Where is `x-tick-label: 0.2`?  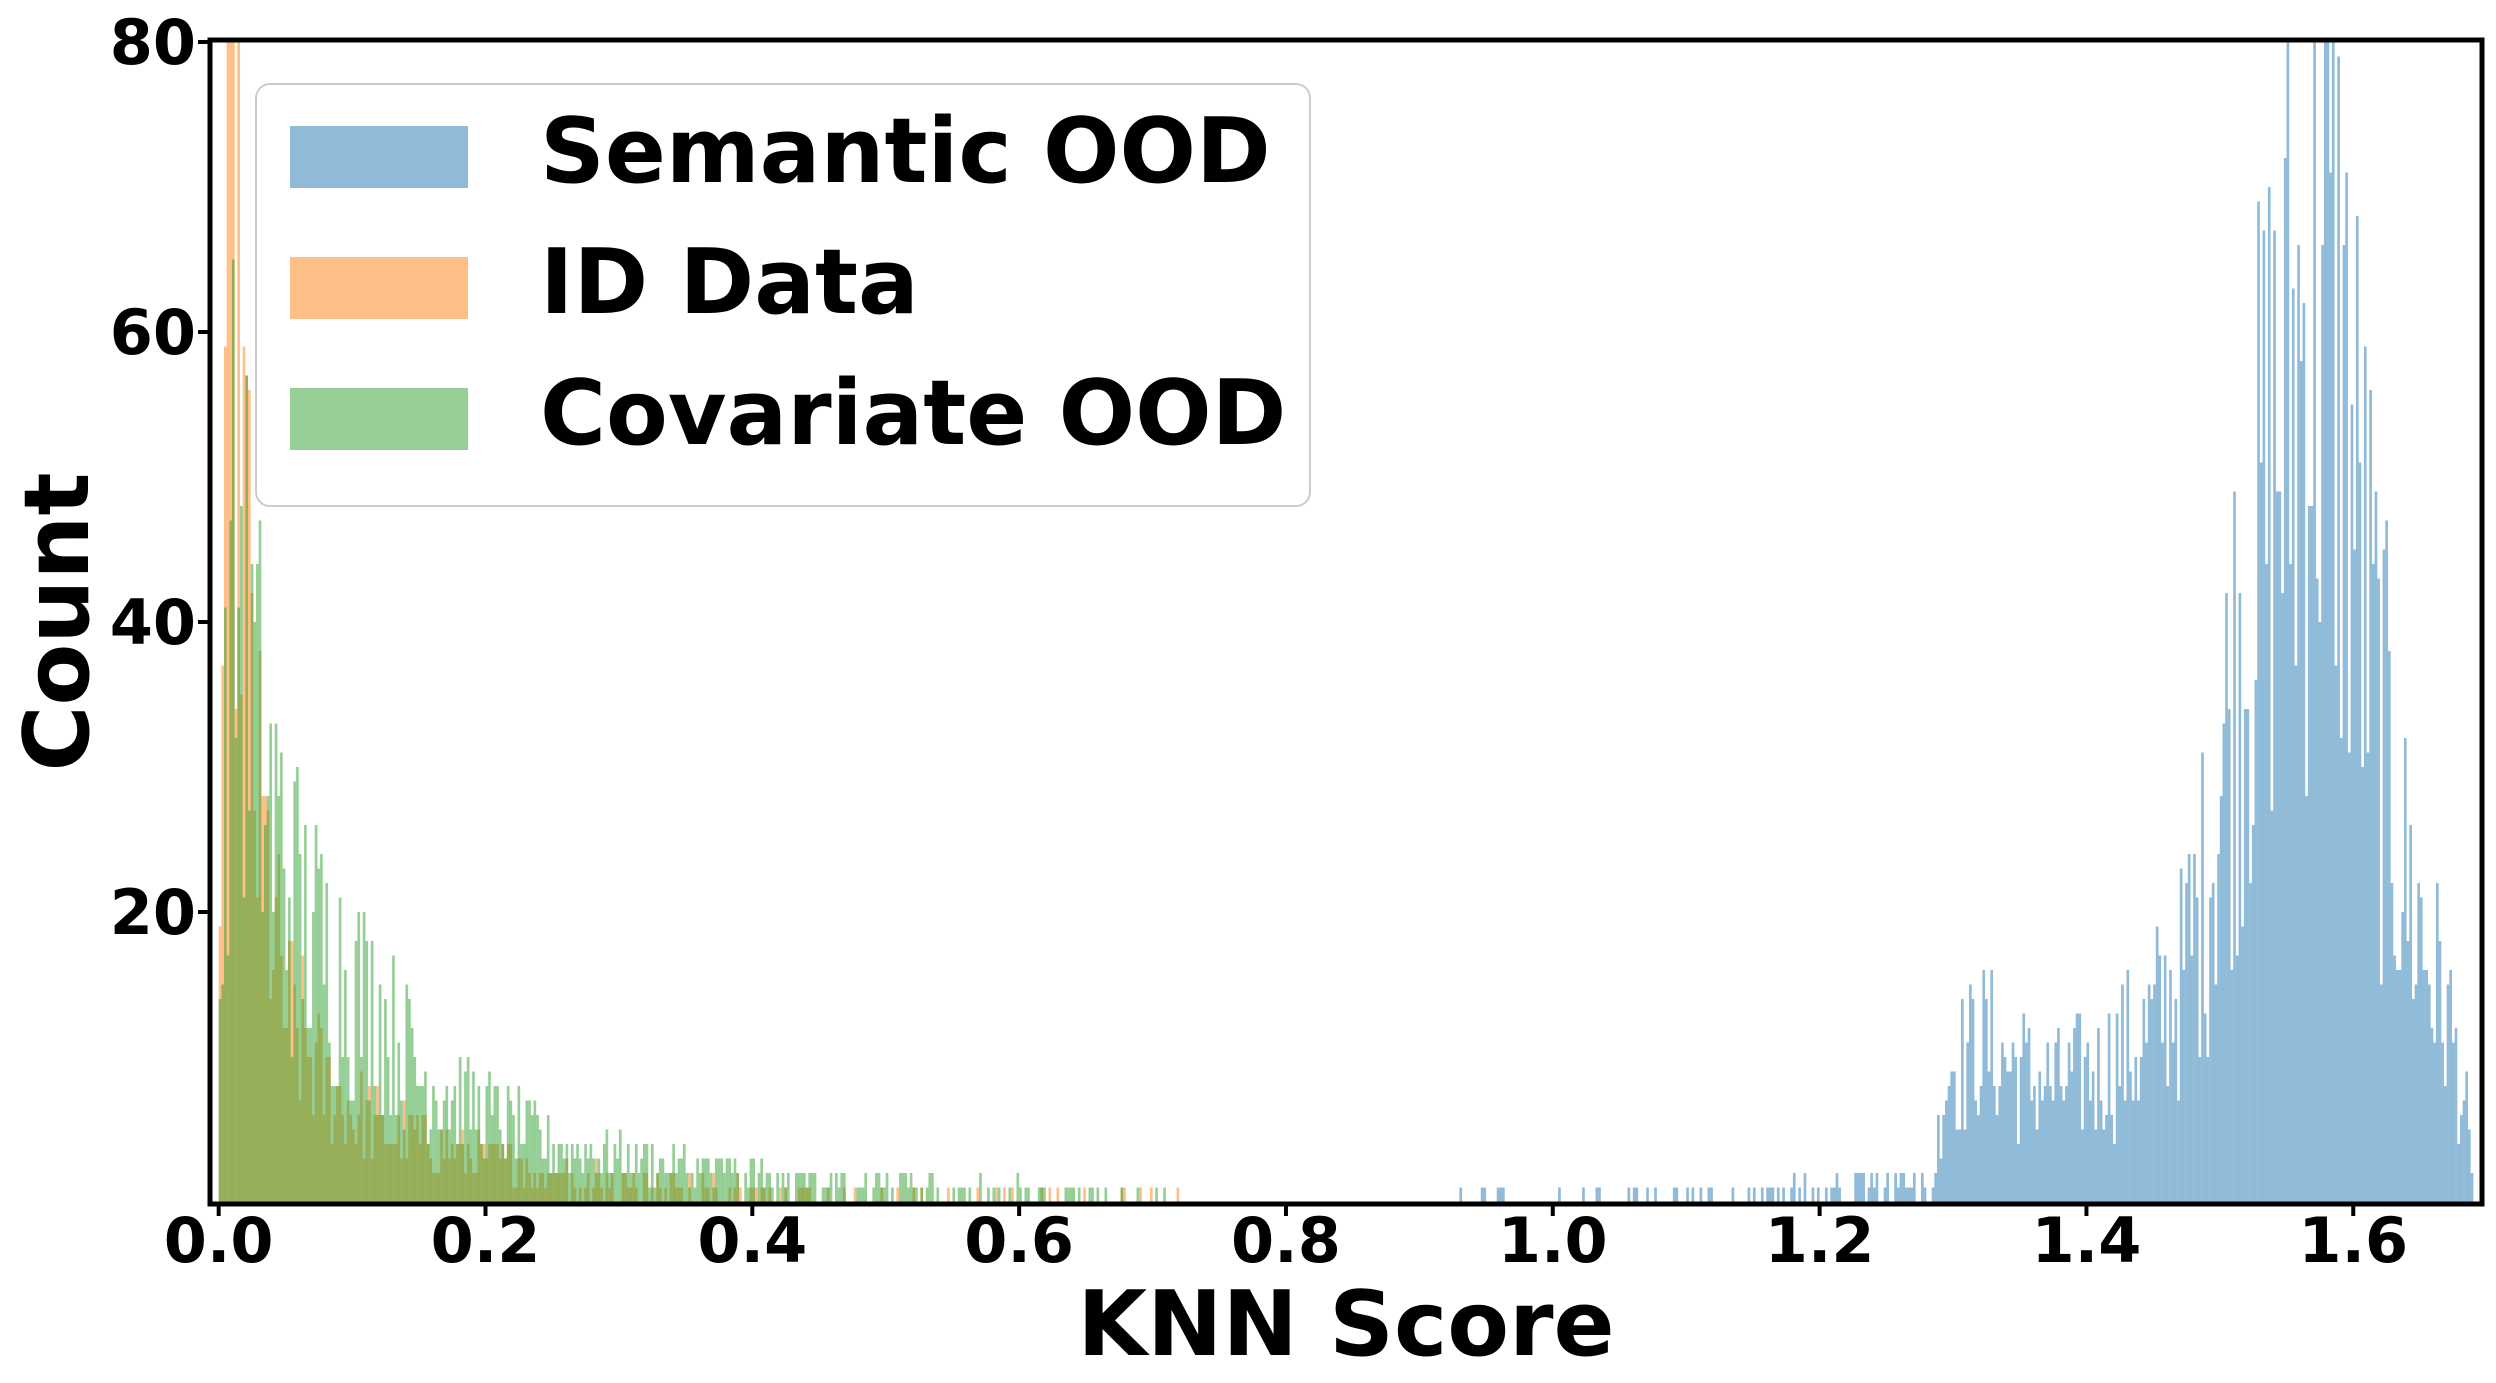
x-tick-label: 0.2 is located at coordinates (486, 1240).